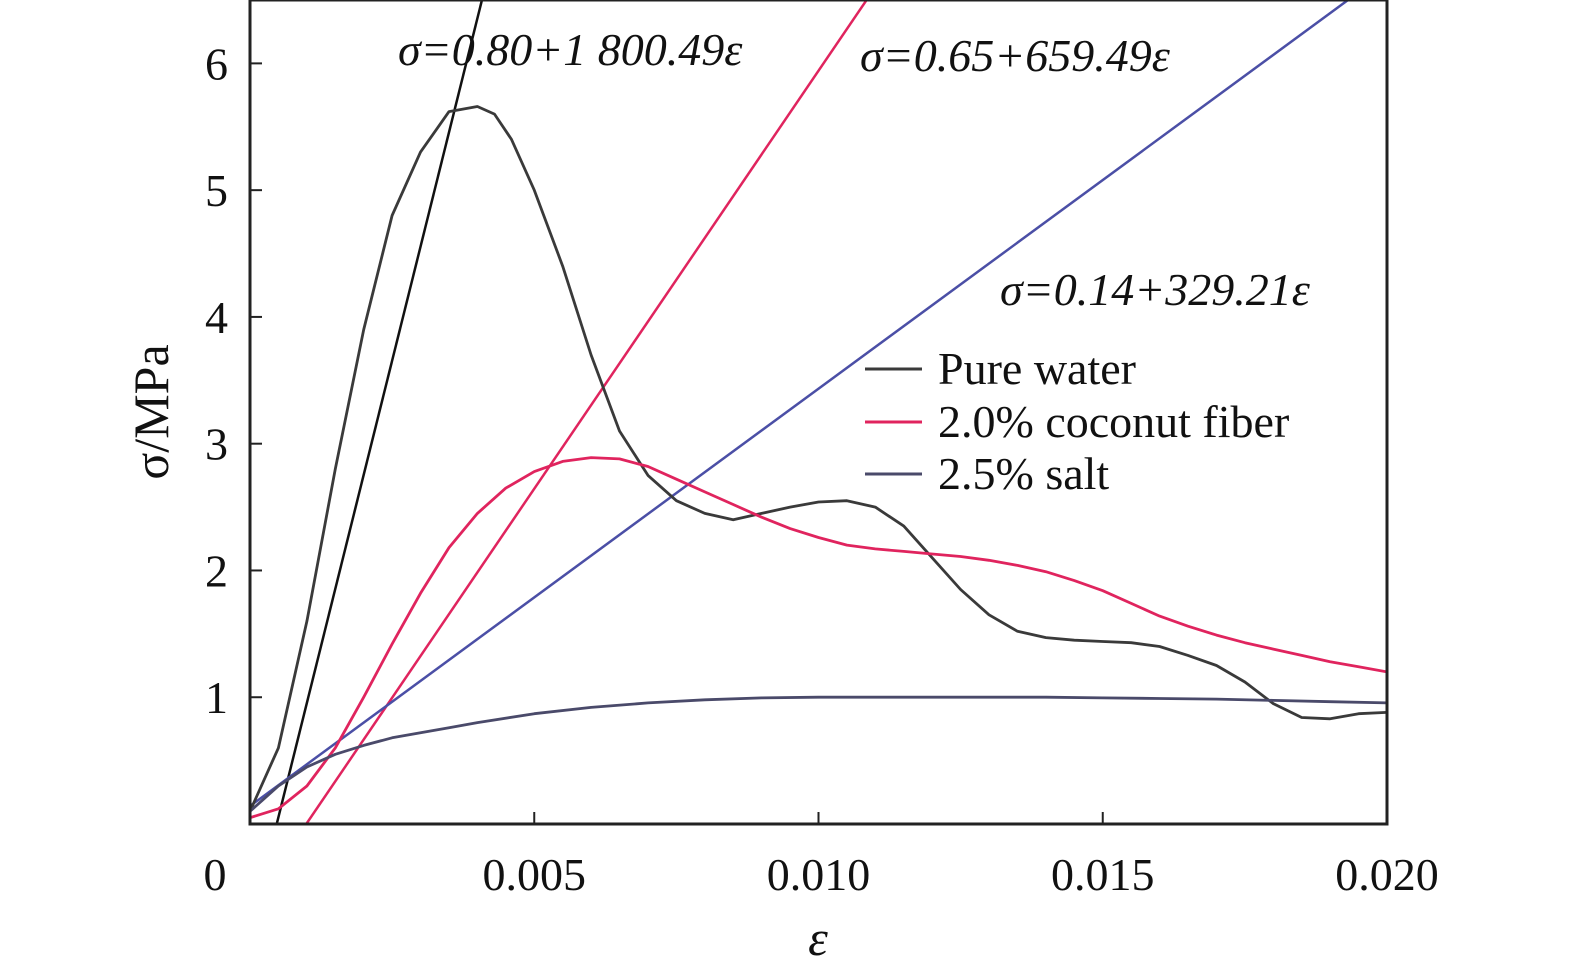 This screenshot has height=969, width=1575. Describe the element at coordinates (1103, 874) in the screenshot. I see `x-tick-label: 0.015` at that location.